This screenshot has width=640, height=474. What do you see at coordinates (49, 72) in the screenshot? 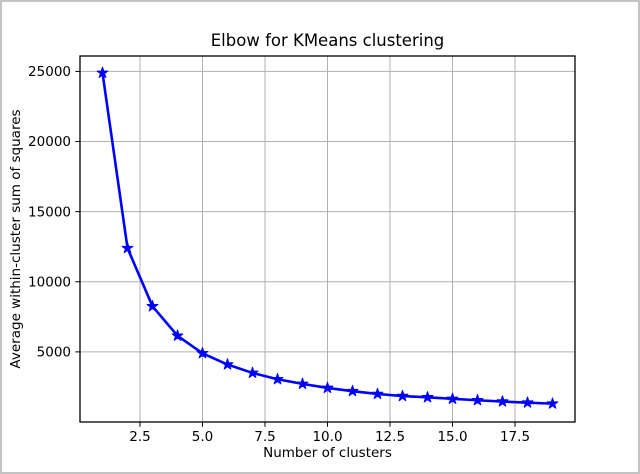
I see `y-tick-label: 25000` at bounding box center [49, 72].